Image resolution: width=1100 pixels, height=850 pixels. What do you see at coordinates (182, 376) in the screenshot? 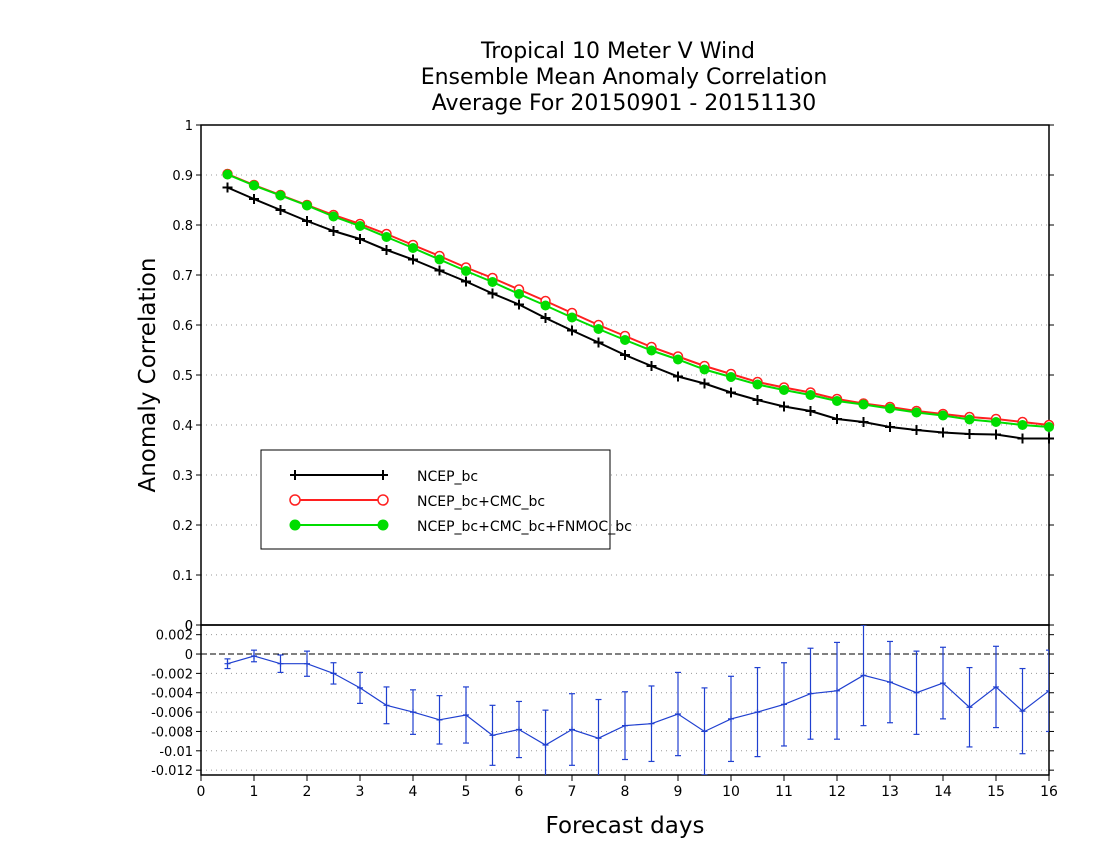
I see `top-y-tick-label: 0.5` at bounding box center [182, 376].